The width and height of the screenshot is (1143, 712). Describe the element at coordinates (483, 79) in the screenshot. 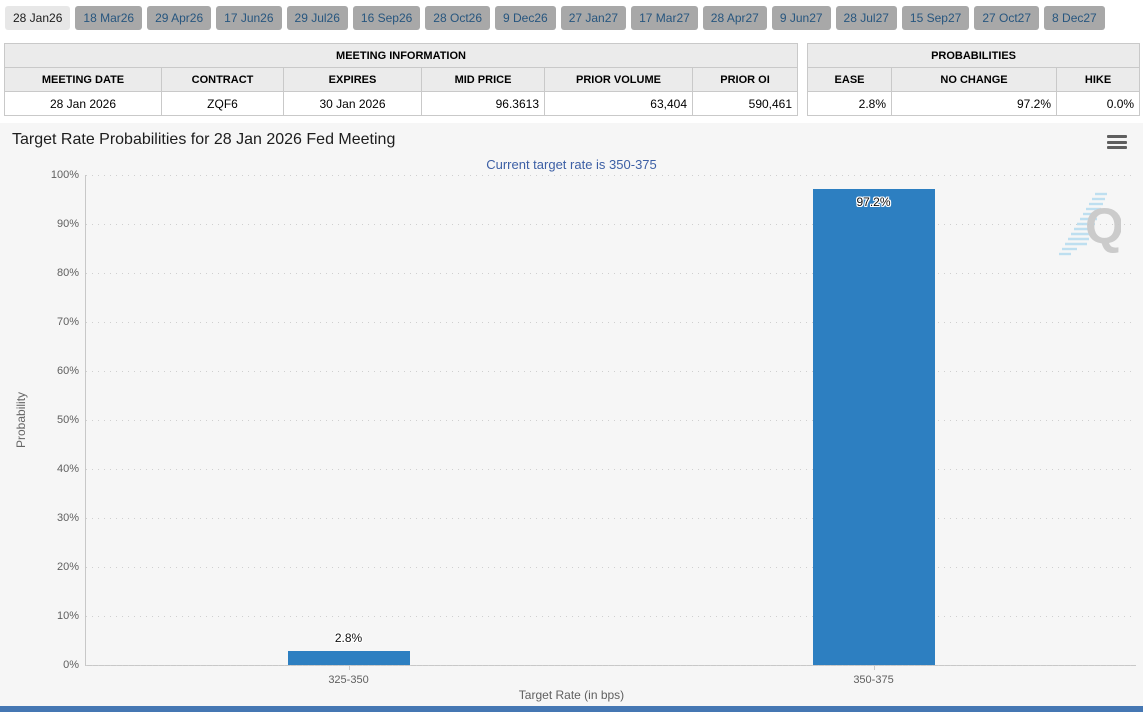

I see `column-header-mid-price: MID PRICE` at that location.